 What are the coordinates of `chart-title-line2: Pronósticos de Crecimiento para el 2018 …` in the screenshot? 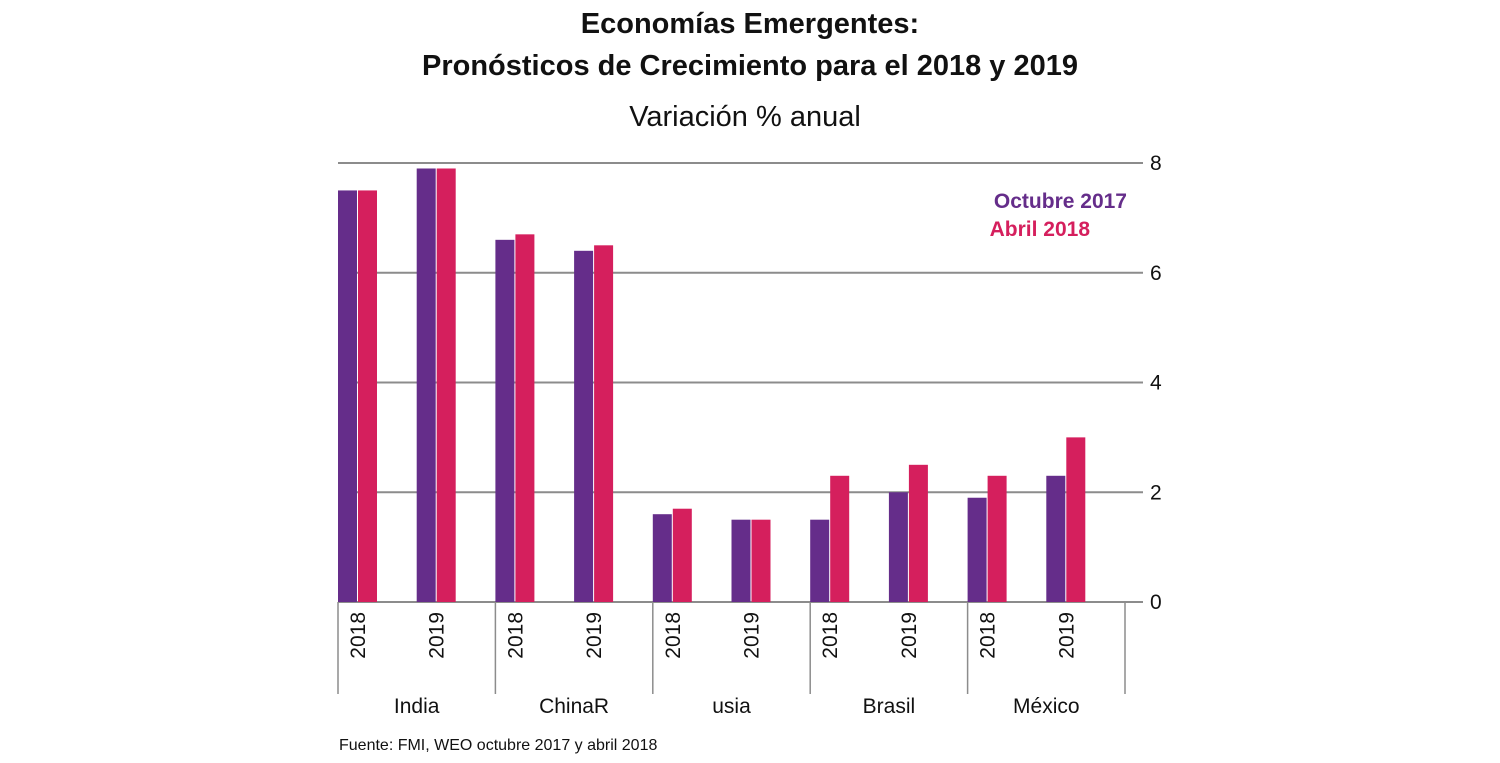 It's located at (750, 66).